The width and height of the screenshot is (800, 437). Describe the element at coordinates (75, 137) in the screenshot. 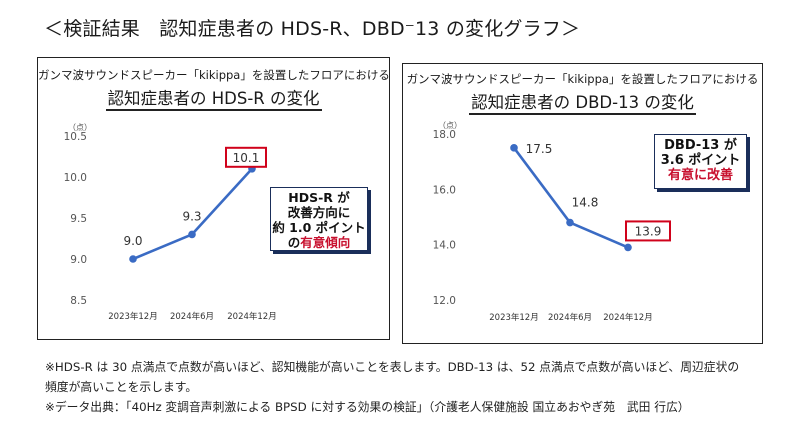

I see `hds-r-y-tick-4: 10.5` at that location.